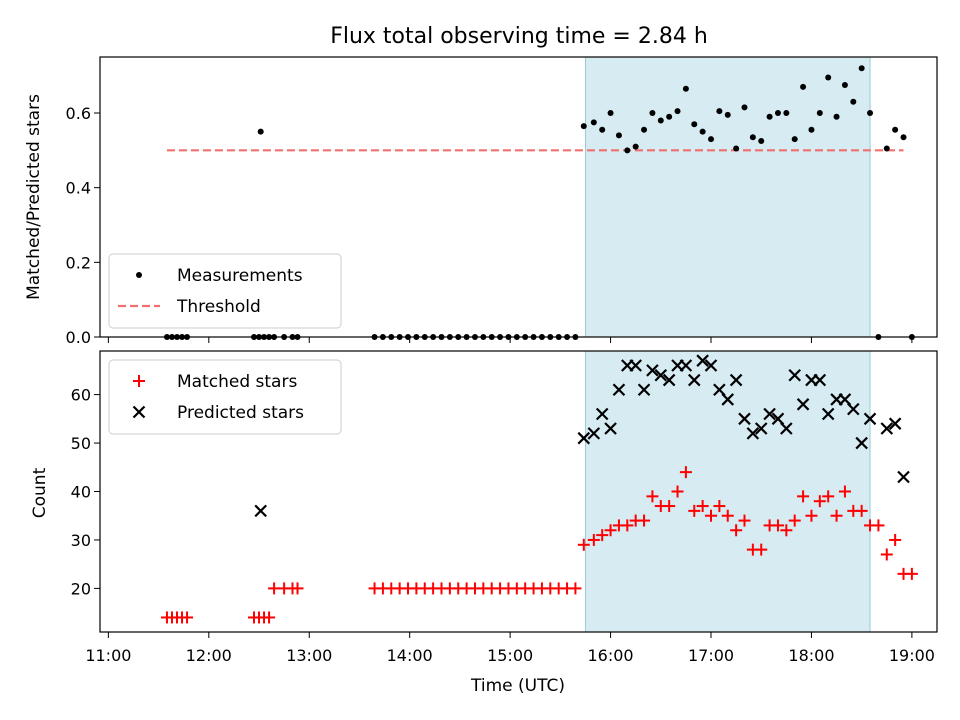 This screenshot has width=960, height=720. What do you see at coordinates (711, 655) in the screenshot?
I see `x-tick-label: 17:00` at bounding box center [711, 655].